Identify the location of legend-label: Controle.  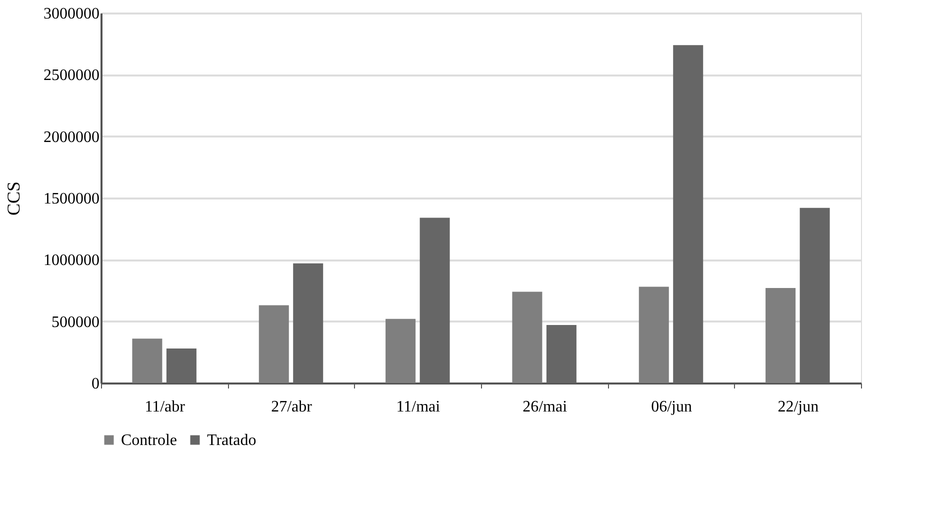
(149, 440).